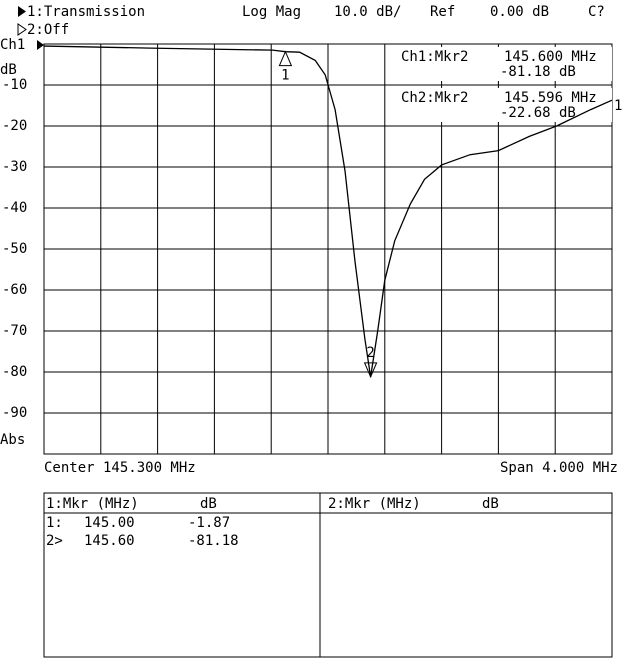  I want to click on readout-level: -22.68 dB, so click(538, 113).